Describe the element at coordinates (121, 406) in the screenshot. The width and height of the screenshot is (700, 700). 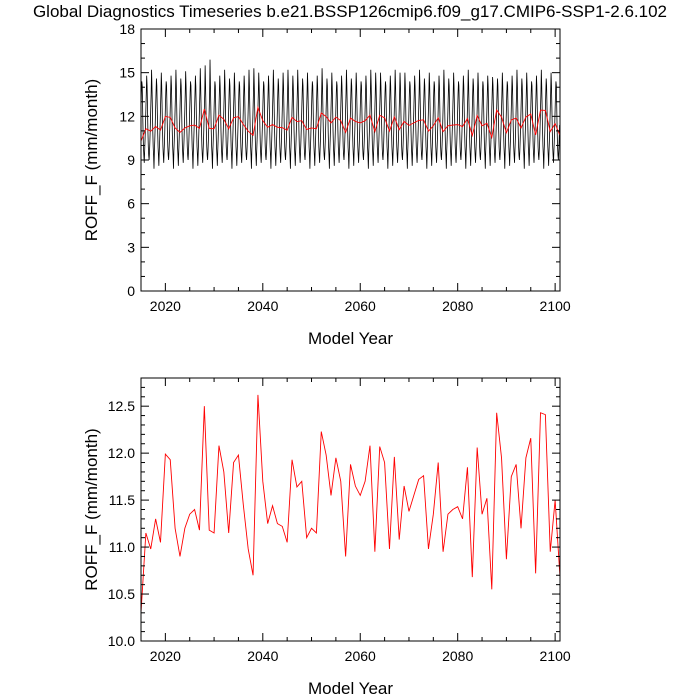
I see `y-tick-label: 12.5` at that location.